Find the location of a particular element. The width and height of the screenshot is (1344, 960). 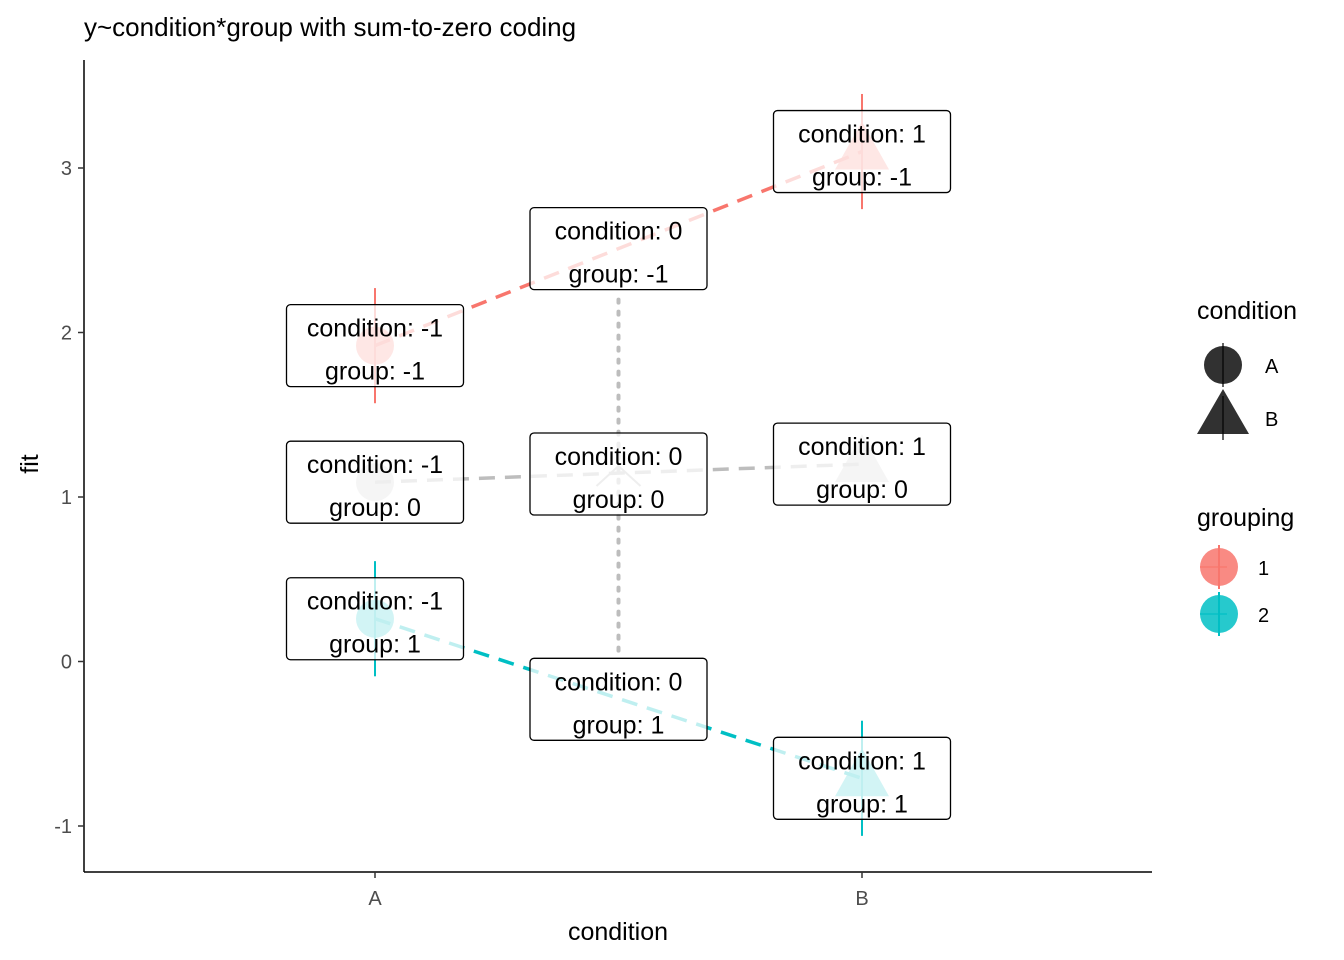

annotation-label: condition: -1 group: -1 is located at coordinates (375, 346).